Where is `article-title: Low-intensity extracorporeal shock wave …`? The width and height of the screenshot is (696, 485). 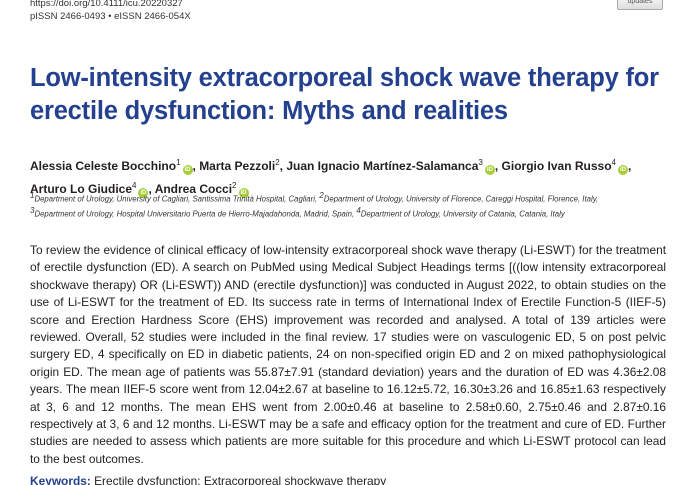 article-title: Low-intensity extracorporeal shock wave … is located at coordinates (344, 94).